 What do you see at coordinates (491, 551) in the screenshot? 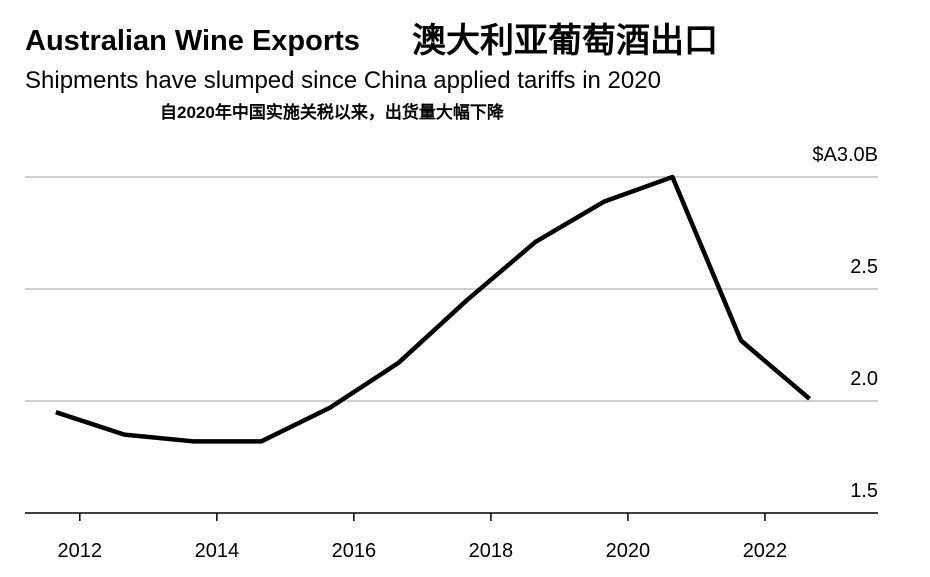
I see `x-tick-label: 2018` at bounding box center [491, 551].